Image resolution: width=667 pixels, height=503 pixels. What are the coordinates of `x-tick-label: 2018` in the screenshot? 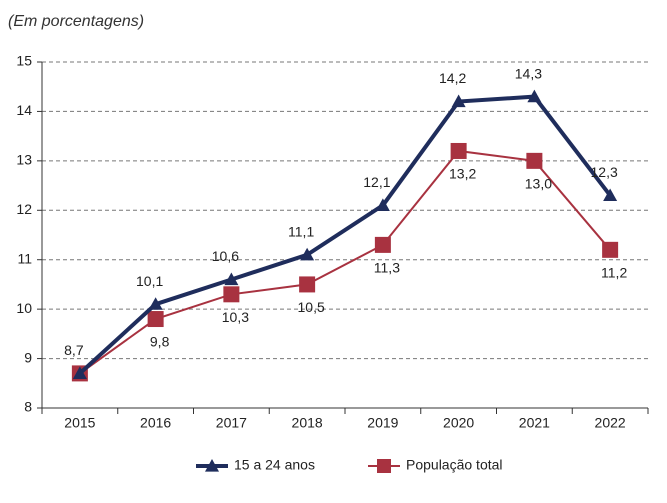 It's located at (307, 423).